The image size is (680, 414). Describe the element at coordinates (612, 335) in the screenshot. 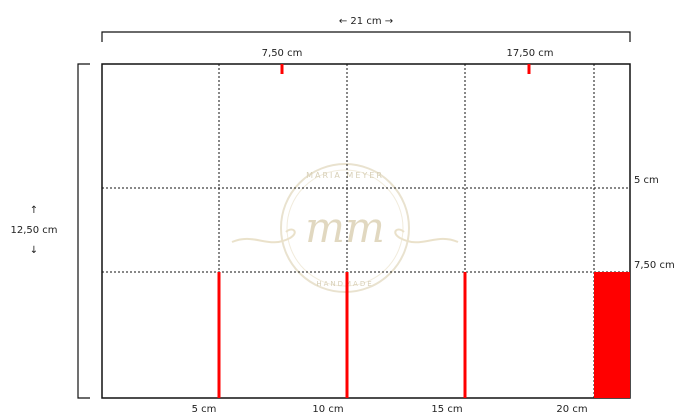

I see `cut-out-area` at that location.